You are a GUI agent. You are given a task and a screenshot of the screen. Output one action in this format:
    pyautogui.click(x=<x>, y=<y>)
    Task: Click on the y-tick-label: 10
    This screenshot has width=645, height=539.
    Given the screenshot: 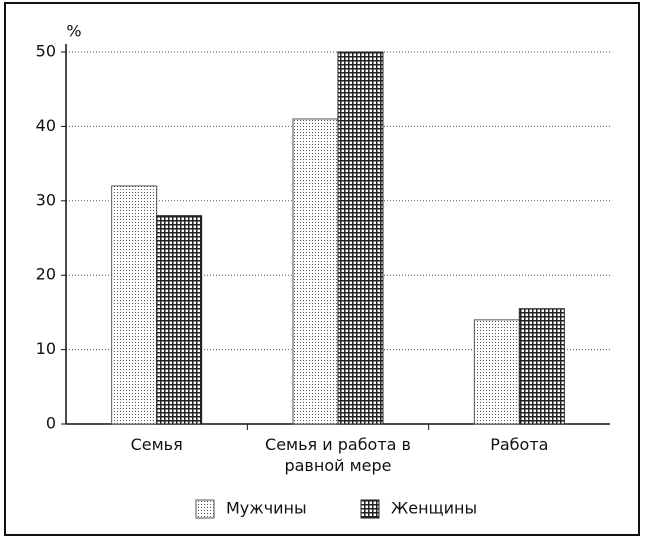 What is the action you would take?
    pyautogui.click(x=46, y=348)
    